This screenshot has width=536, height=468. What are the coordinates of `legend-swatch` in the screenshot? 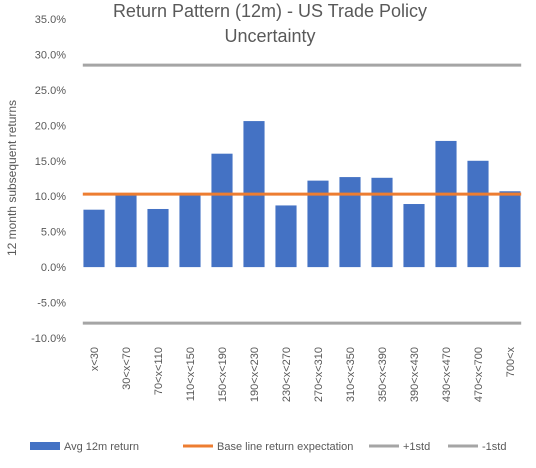 It's located at (45, 446).